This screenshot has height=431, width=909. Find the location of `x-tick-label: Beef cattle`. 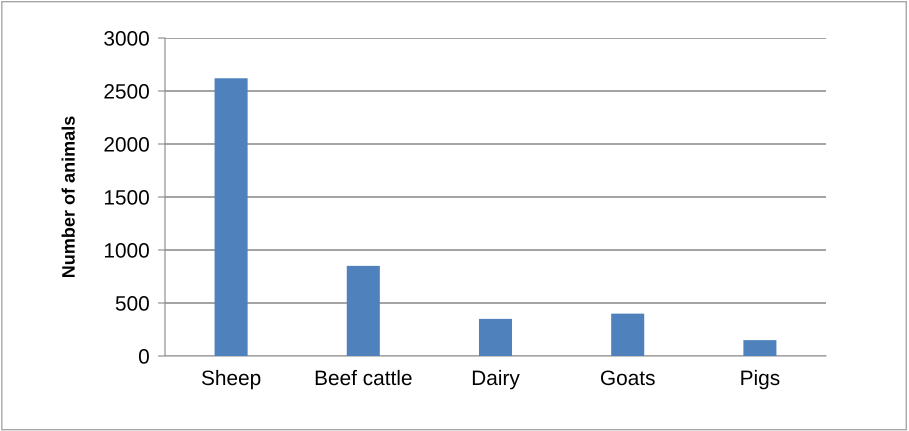

x-tick-label: Beef cattle is located at coordinates (364, 378).